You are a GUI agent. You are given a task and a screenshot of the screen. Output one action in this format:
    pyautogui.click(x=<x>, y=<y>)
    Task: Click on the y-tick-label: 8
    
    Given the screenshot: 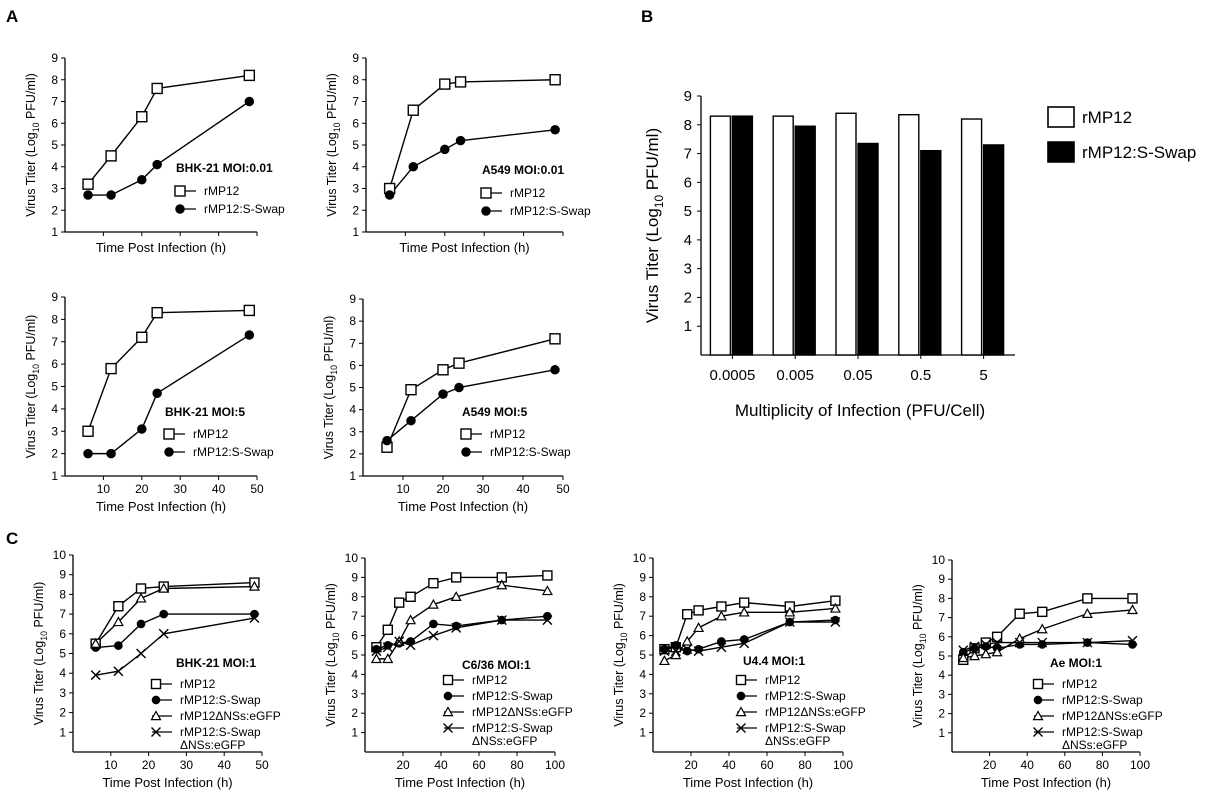 What is the action you would take?
    pyautogui.click(x=352, y=321)
    